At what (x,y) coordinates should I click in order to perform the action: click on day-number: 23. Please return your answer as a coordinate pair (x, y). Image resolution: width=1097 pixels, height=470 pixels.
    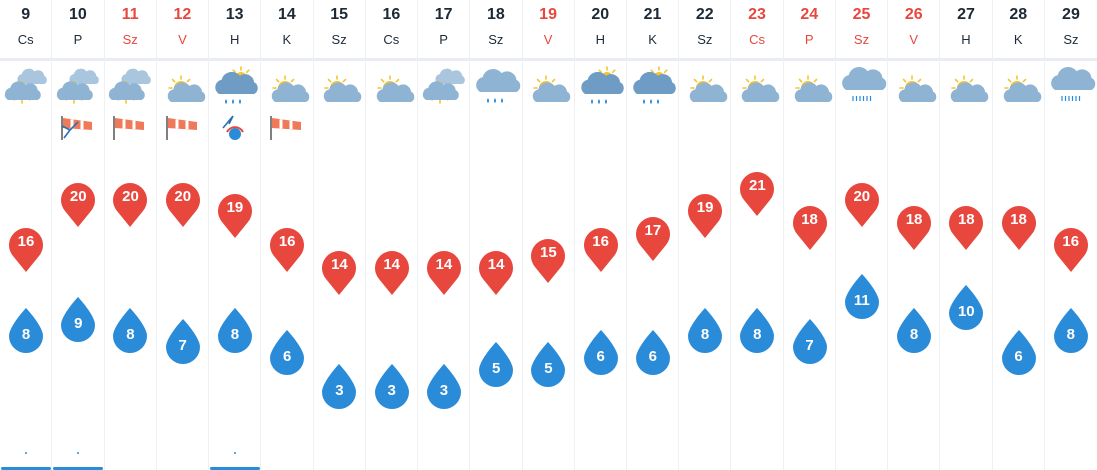
    Looking at the image, I should click on (757, 14).